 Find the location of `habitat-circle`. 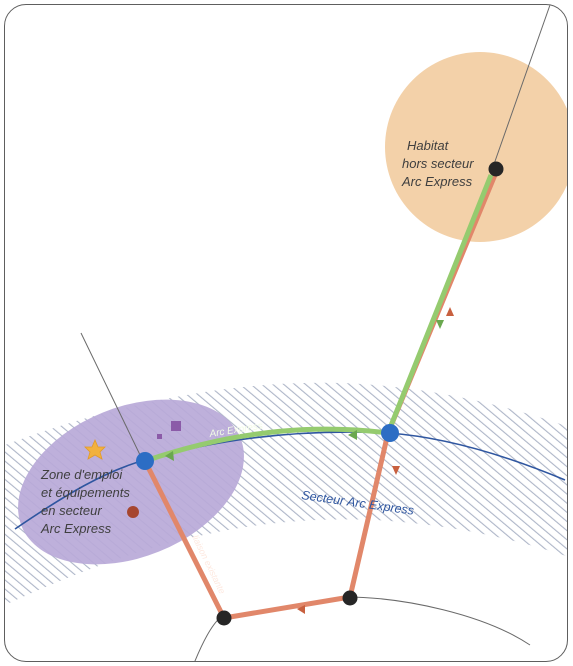

habitat-circle is located at coordinates (476, 147).